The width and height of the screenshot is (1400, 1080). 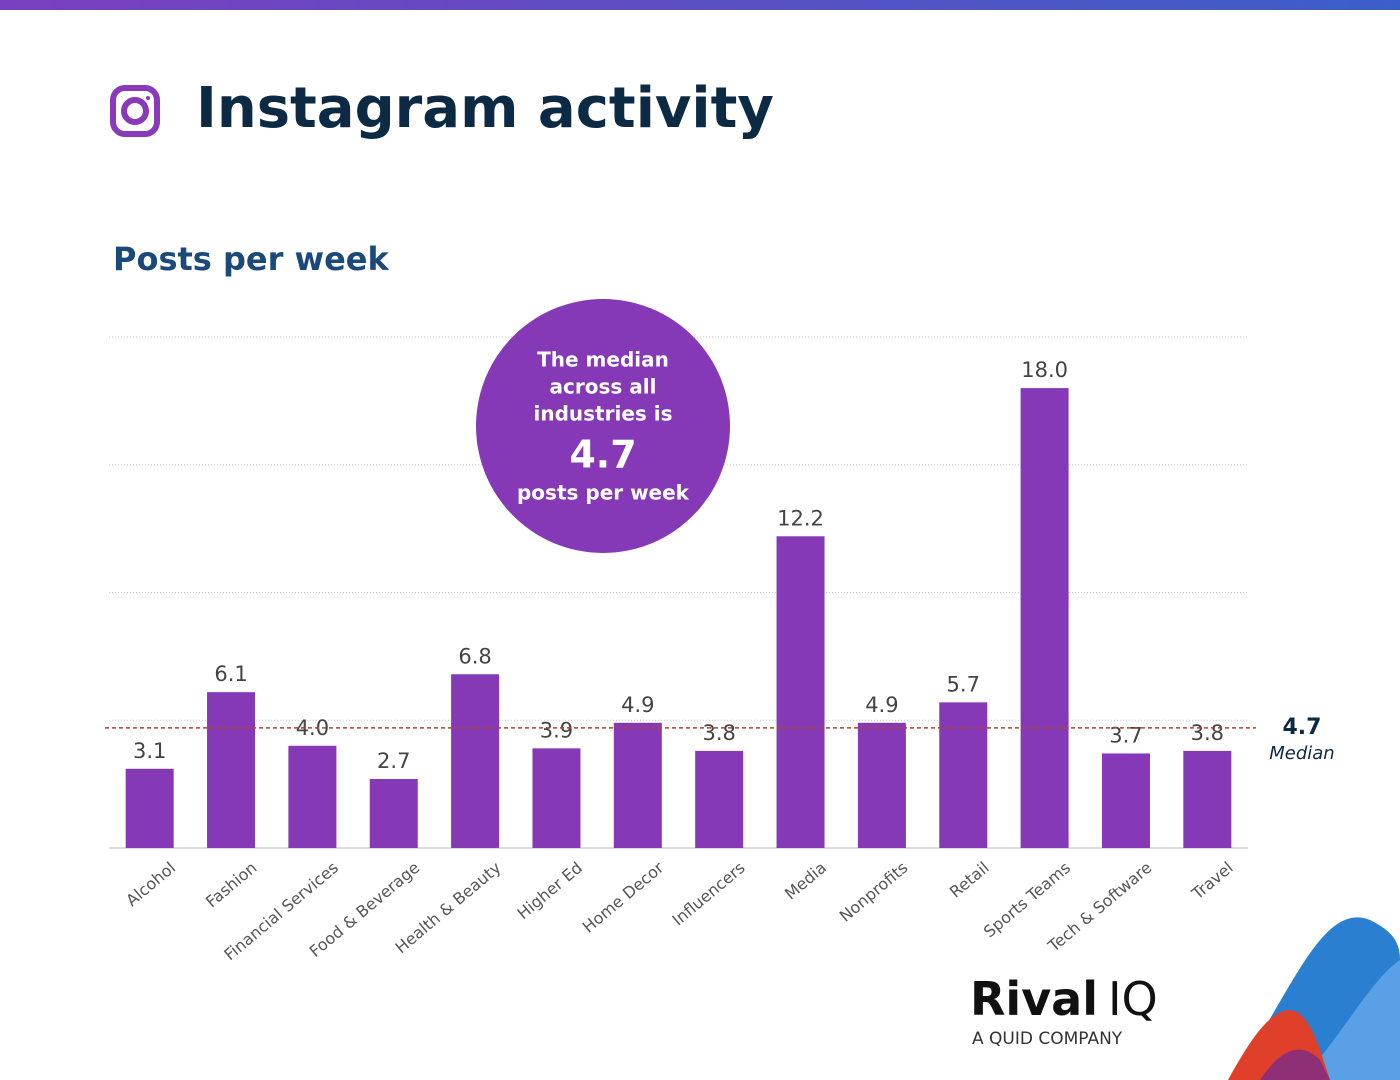 What do you see at coordinates (969, 880) in the screenshot?
I see `x-tick-label: Retail` at bounding box center [969, 880].